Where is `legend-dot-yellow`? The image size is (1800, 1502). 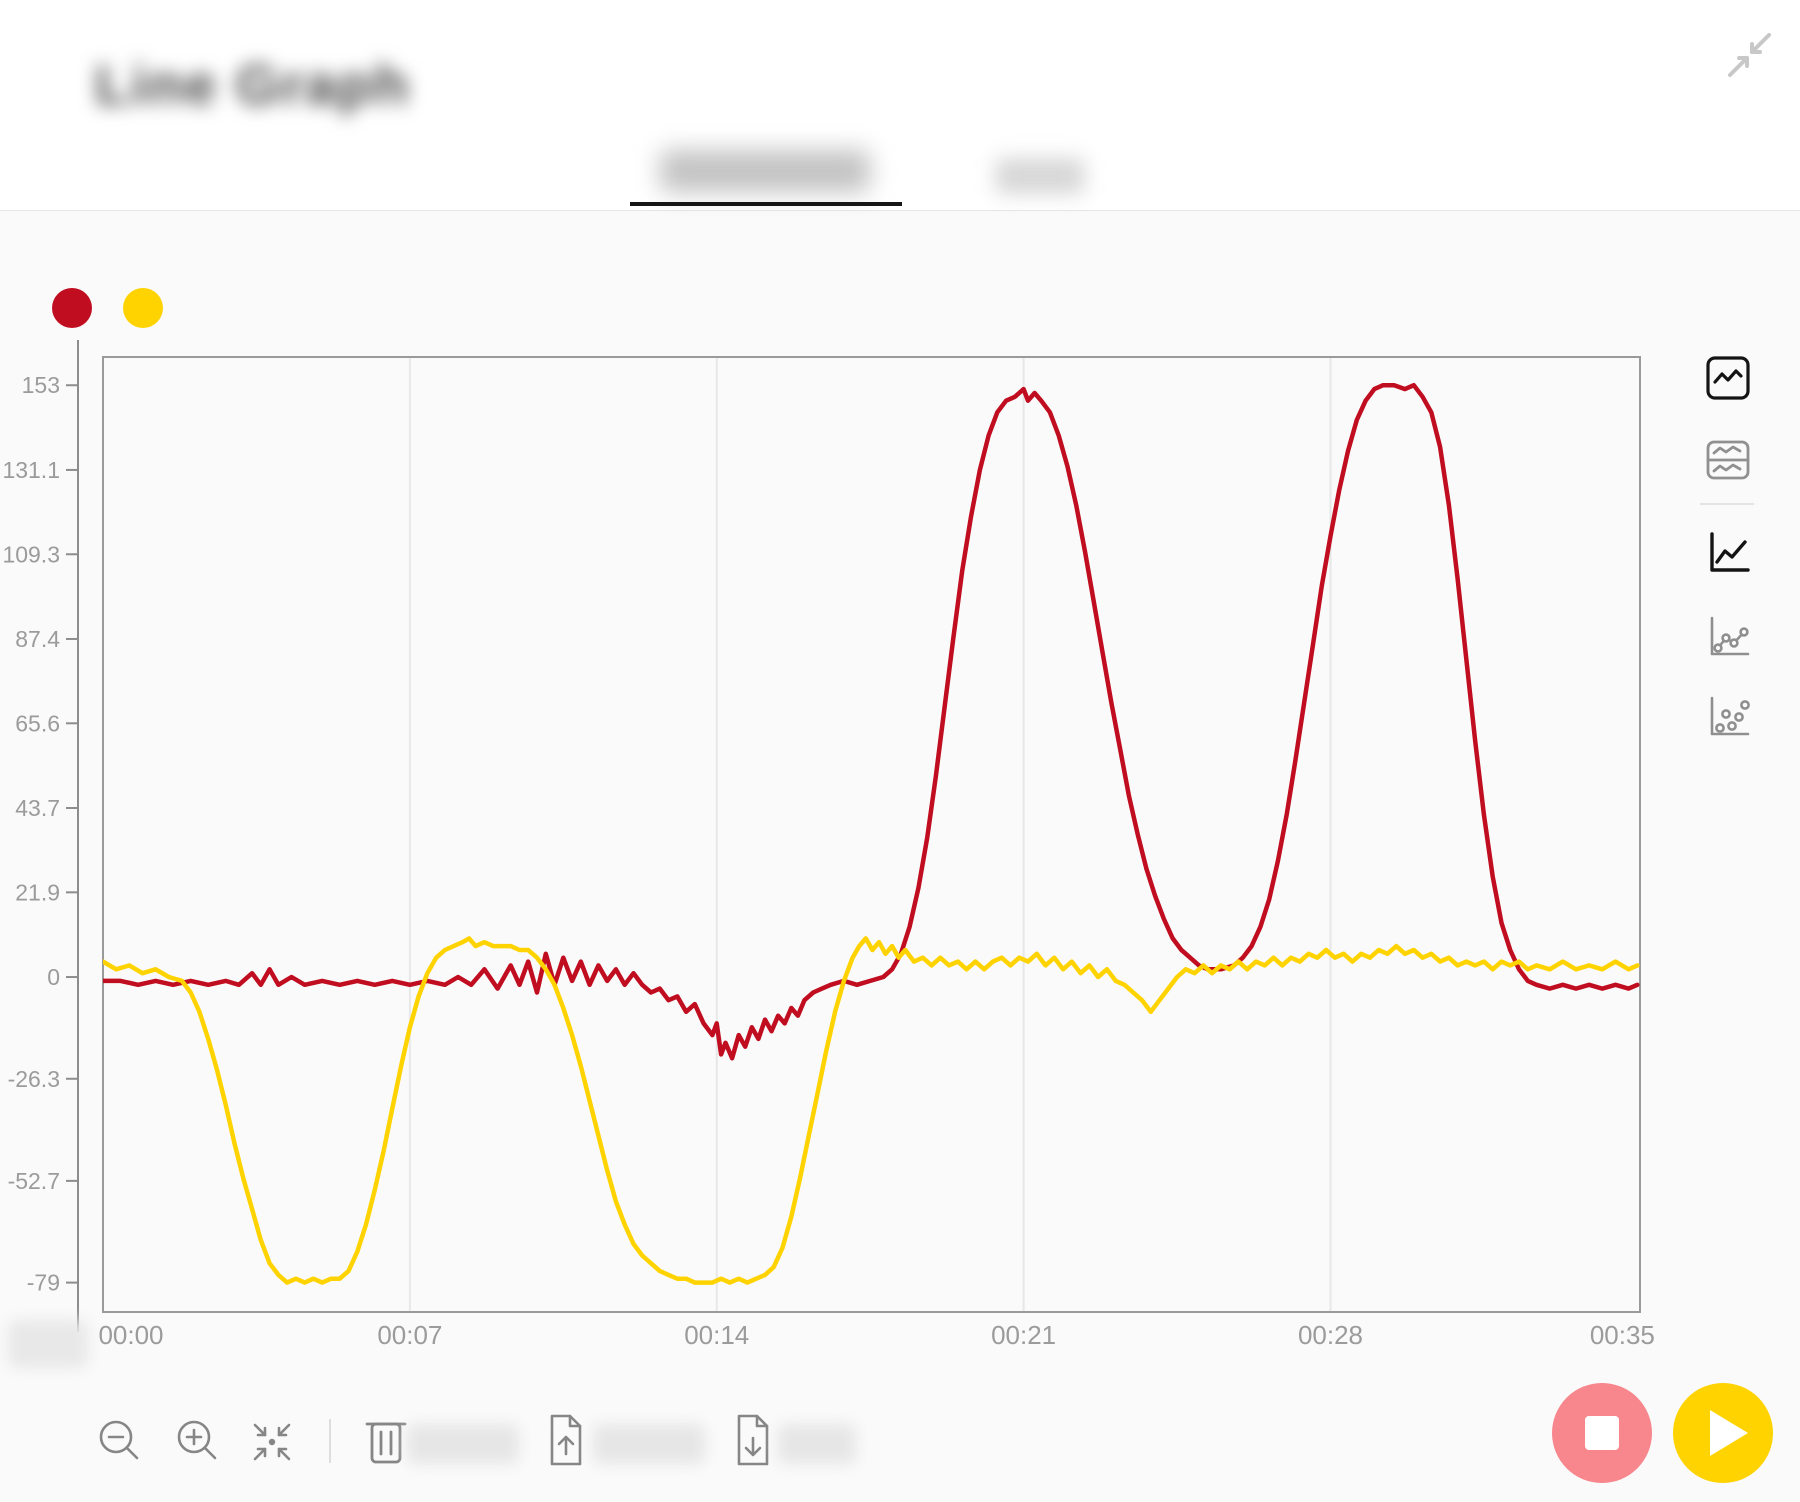
legend-dot-yellow is located at coordinates (143, 308).